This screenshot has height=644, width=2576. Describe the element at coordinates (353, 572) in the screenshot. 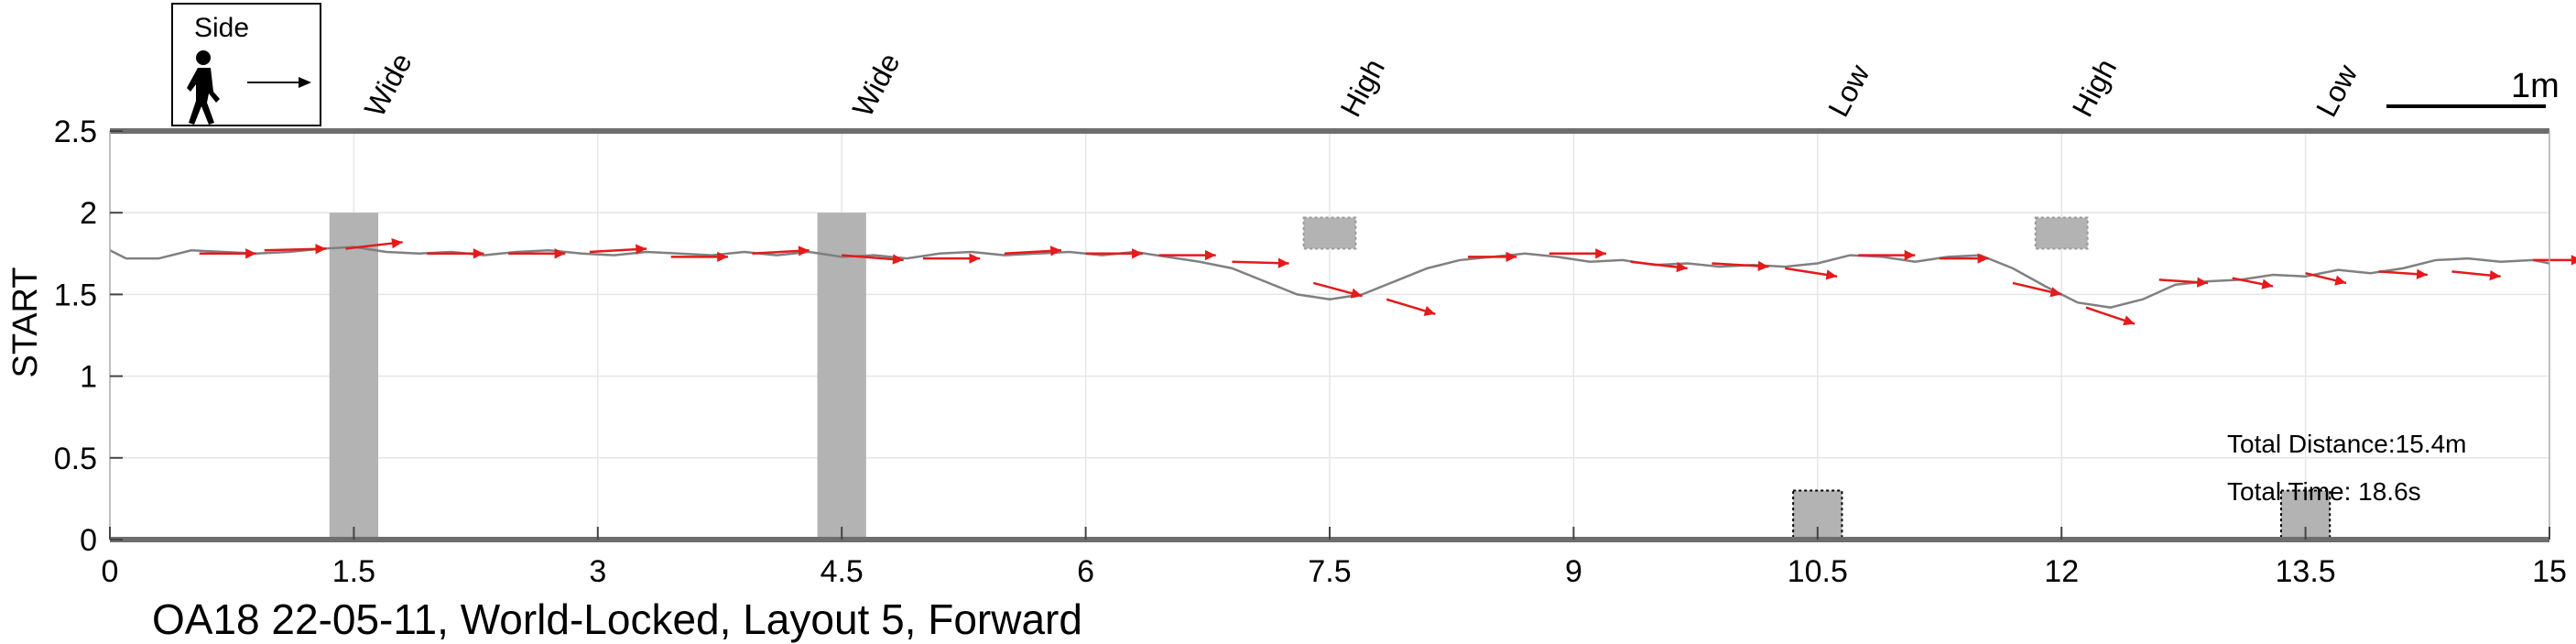

I see `x-tick-label: 1.5` at that location.